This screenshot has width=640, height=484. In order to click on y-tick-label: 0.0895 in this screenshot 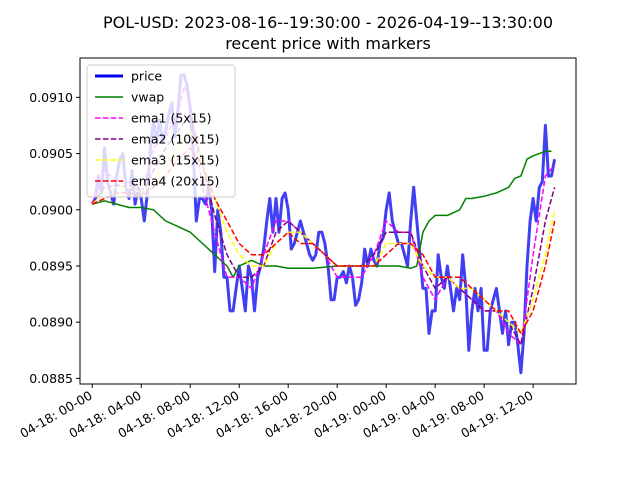, I will do `click(51, 265)`.